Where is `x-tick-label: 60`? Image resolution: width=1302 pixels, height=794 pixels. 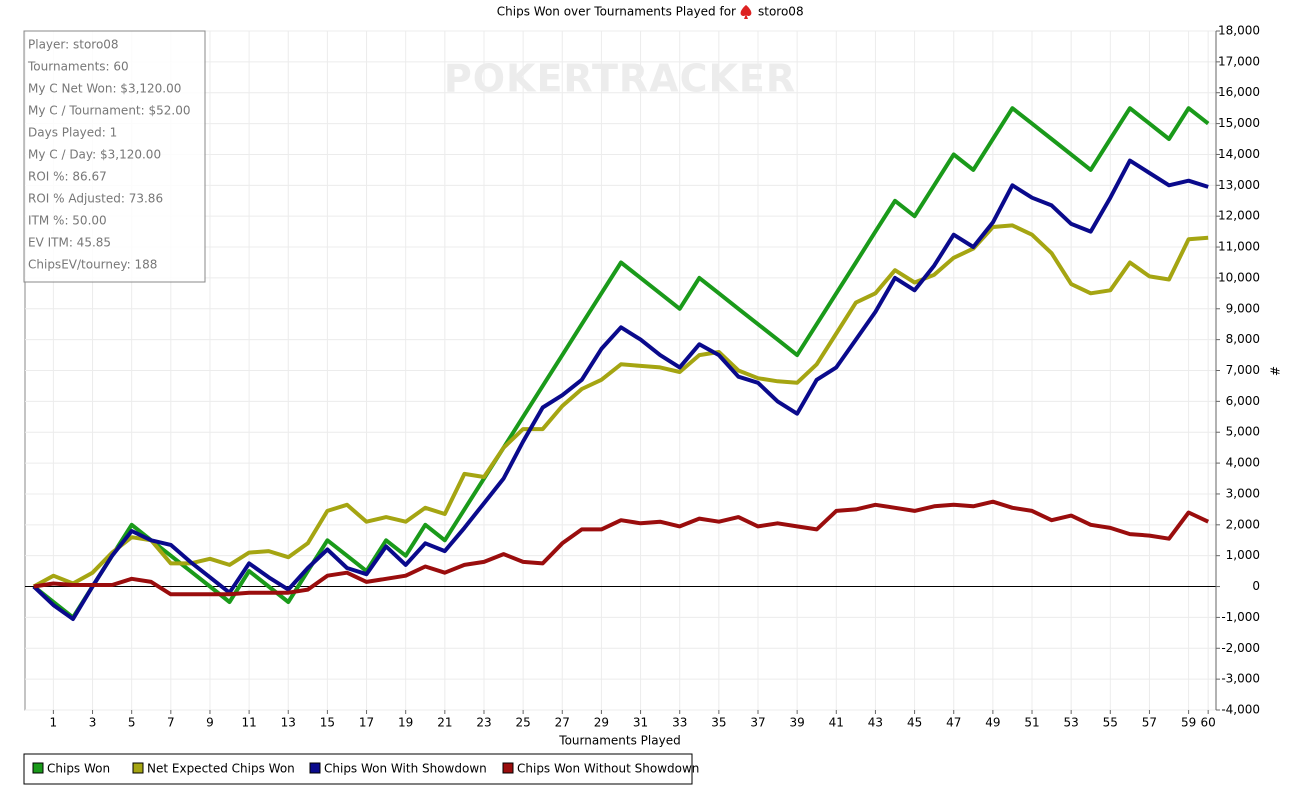
x-tick-label: 60 is located at coordinates (1208, 723).